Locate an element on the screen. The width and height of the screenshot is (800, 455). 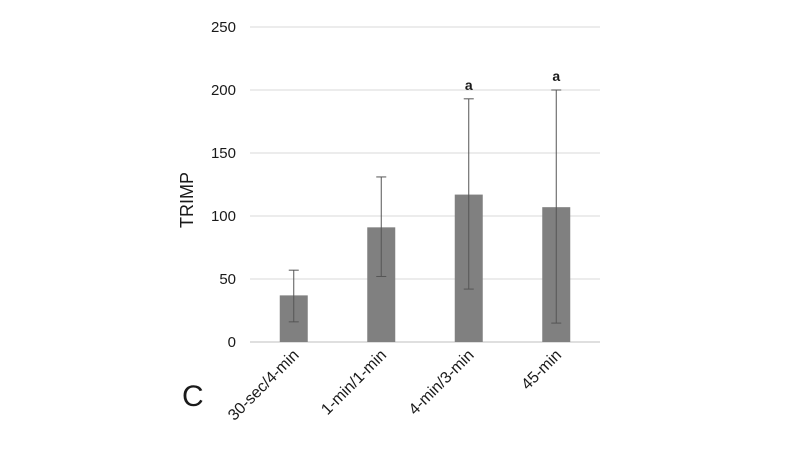
x-axis-labels: 30-sec/4-min 1-min/1-min 4-min/3-min 45-min is located at coordinates (395, 385).